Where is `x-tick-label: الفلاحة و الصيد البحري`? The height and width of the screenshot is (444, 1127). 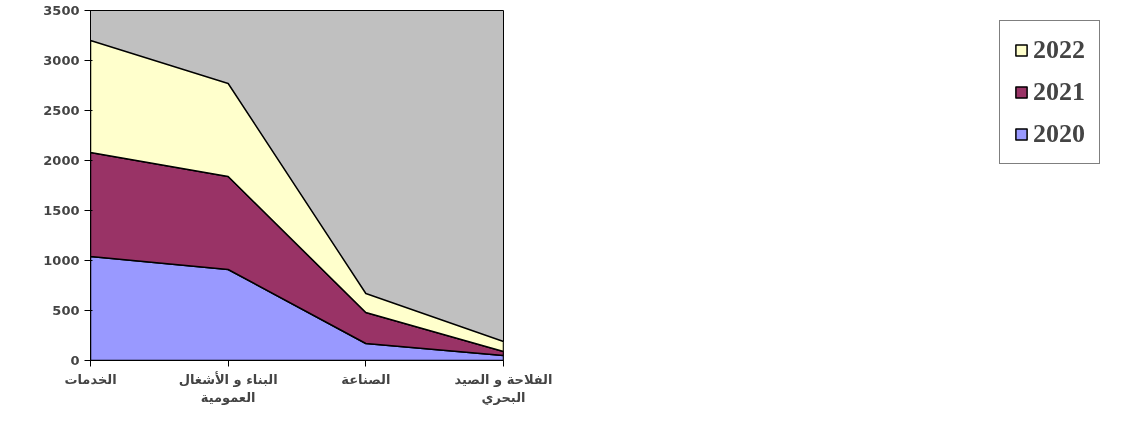 x-tick-label: الفلاحة و الصيد البحري is located at coordinates (503, 388).